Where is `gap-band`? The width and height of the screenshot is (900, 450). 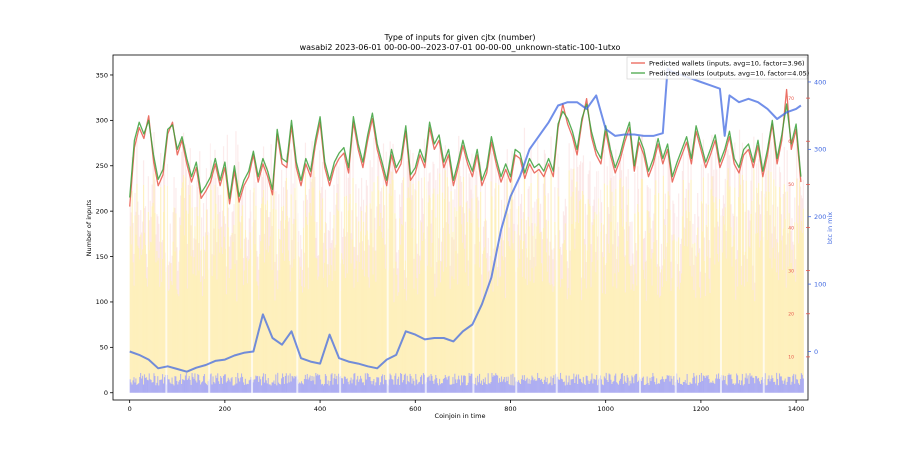
gap-band is located at coordinates (387, 227).